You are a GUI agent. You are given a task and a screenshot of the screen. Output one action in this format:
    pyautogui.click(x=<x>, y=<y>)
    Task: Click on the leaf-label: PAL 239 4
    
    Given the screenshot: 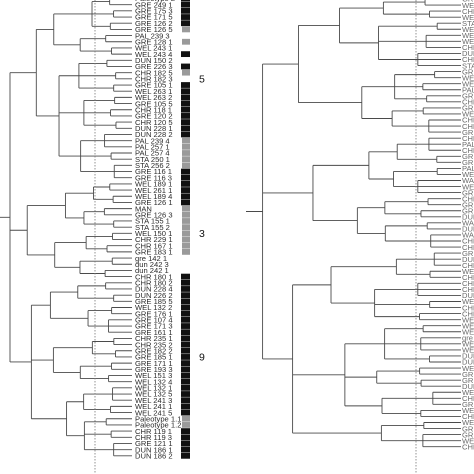 What is the action you would take?
    pyautogui.click(x=152, y=140)
    